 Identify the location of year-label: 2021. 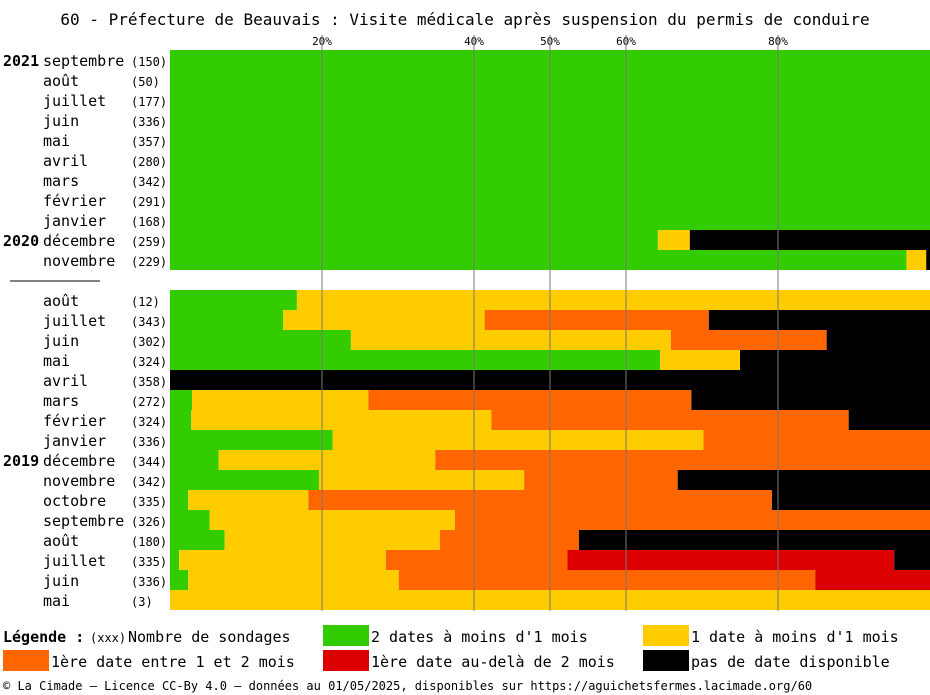
(21, 61).